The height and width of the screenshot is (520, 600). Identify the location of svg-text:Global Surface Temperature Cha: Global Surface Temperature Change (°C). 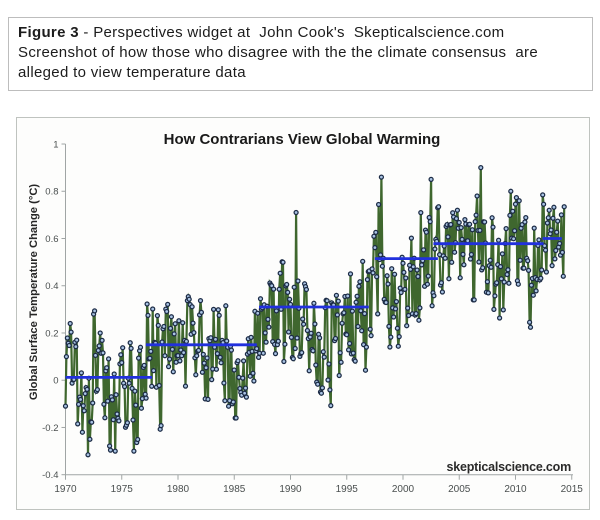
(34, 292).